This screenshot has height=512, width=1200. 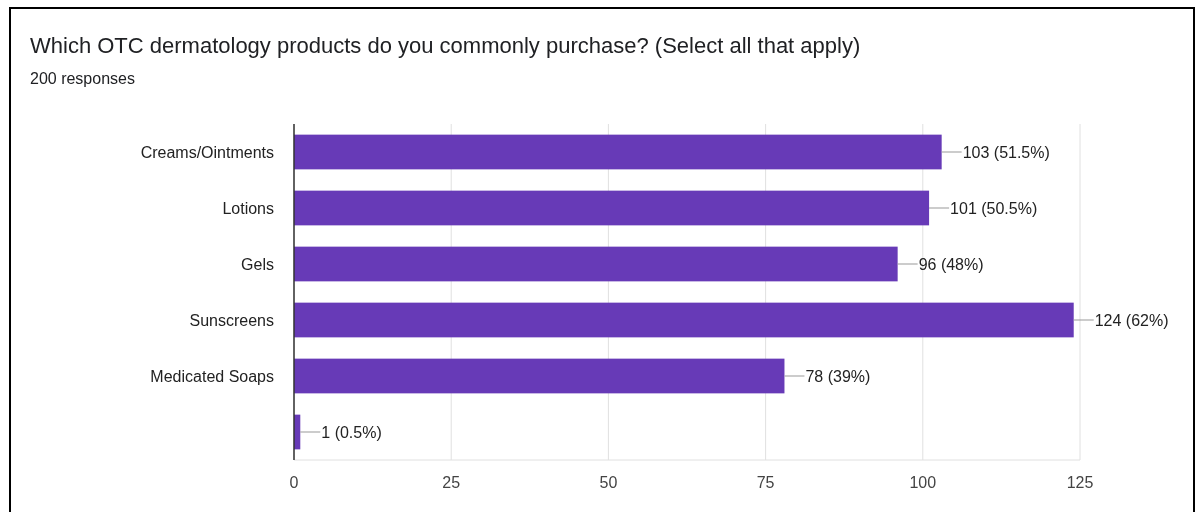 What do you see at coordinates (608, 482) in the screenshot?
I see `x-tick-label: 50` at bounding box center [608, 482].